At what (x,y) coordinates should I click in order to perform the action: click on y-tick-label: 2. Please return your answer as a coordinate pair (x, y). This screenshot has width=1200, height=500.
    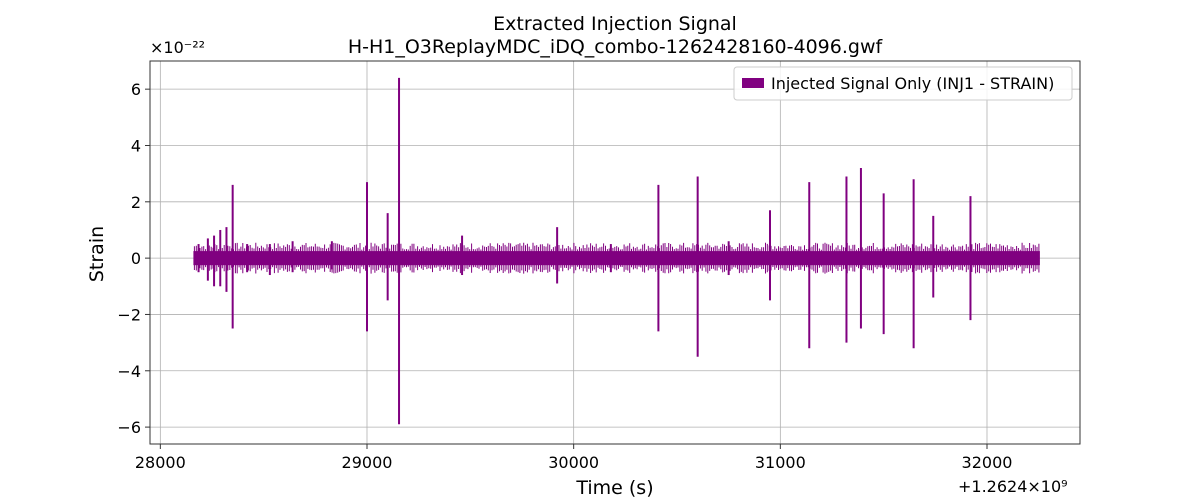
    Looking at the image, I should click on (136, 202).